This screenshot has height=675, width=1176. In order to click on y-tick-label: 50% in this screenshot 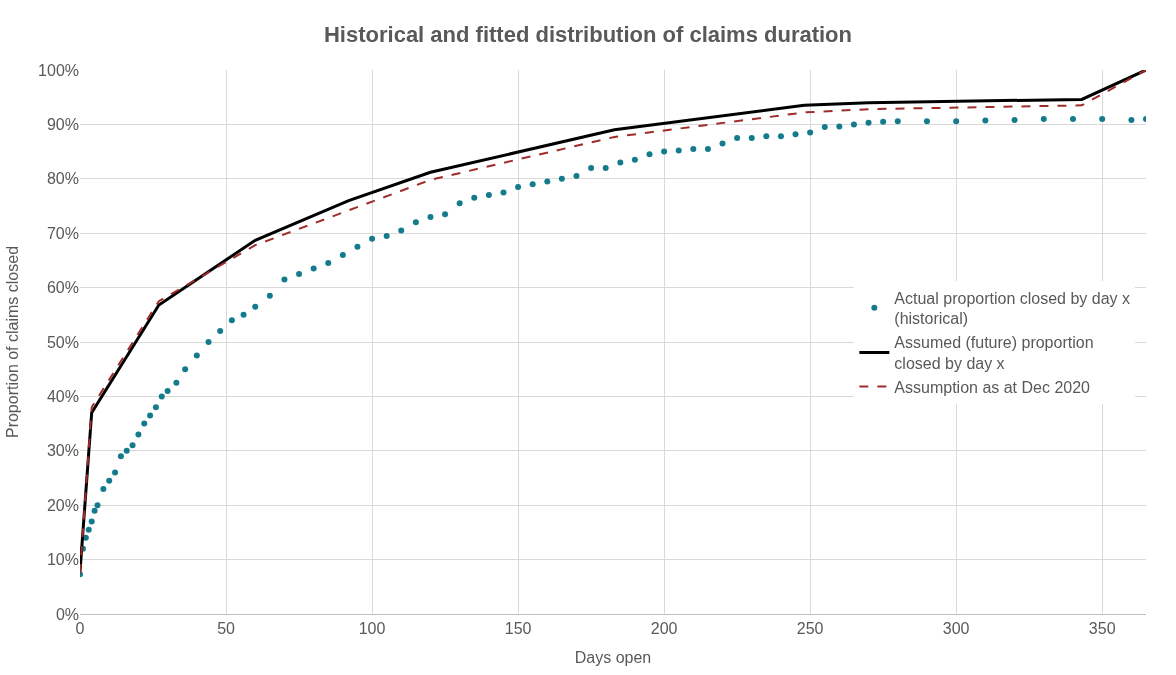, I will do `click(62, 342)`.